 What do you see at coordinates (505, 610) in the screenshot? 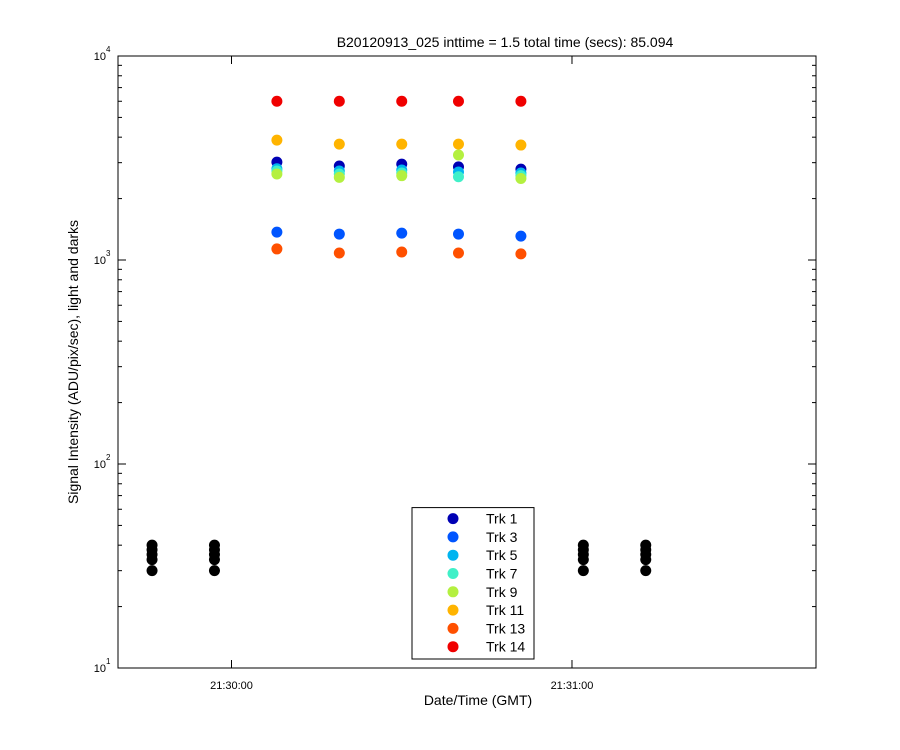
I see `legend-label: Trk 11` at bounding box center [505, 610].